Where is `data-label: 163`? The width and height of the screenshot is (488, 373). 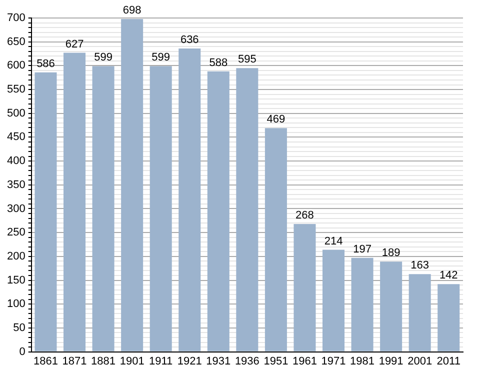
data-label: 163 is located at coordinates (420, 266).